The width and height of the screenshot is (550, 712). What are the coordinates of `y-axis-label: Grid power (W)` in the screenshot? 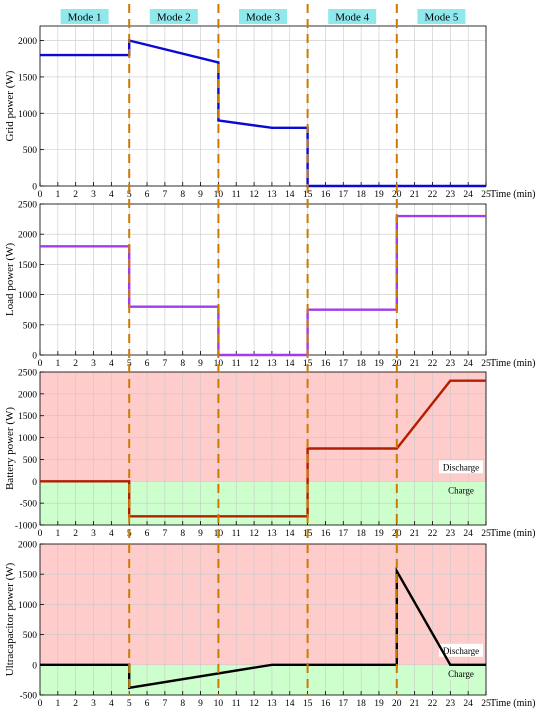 It's located at (10, 105).